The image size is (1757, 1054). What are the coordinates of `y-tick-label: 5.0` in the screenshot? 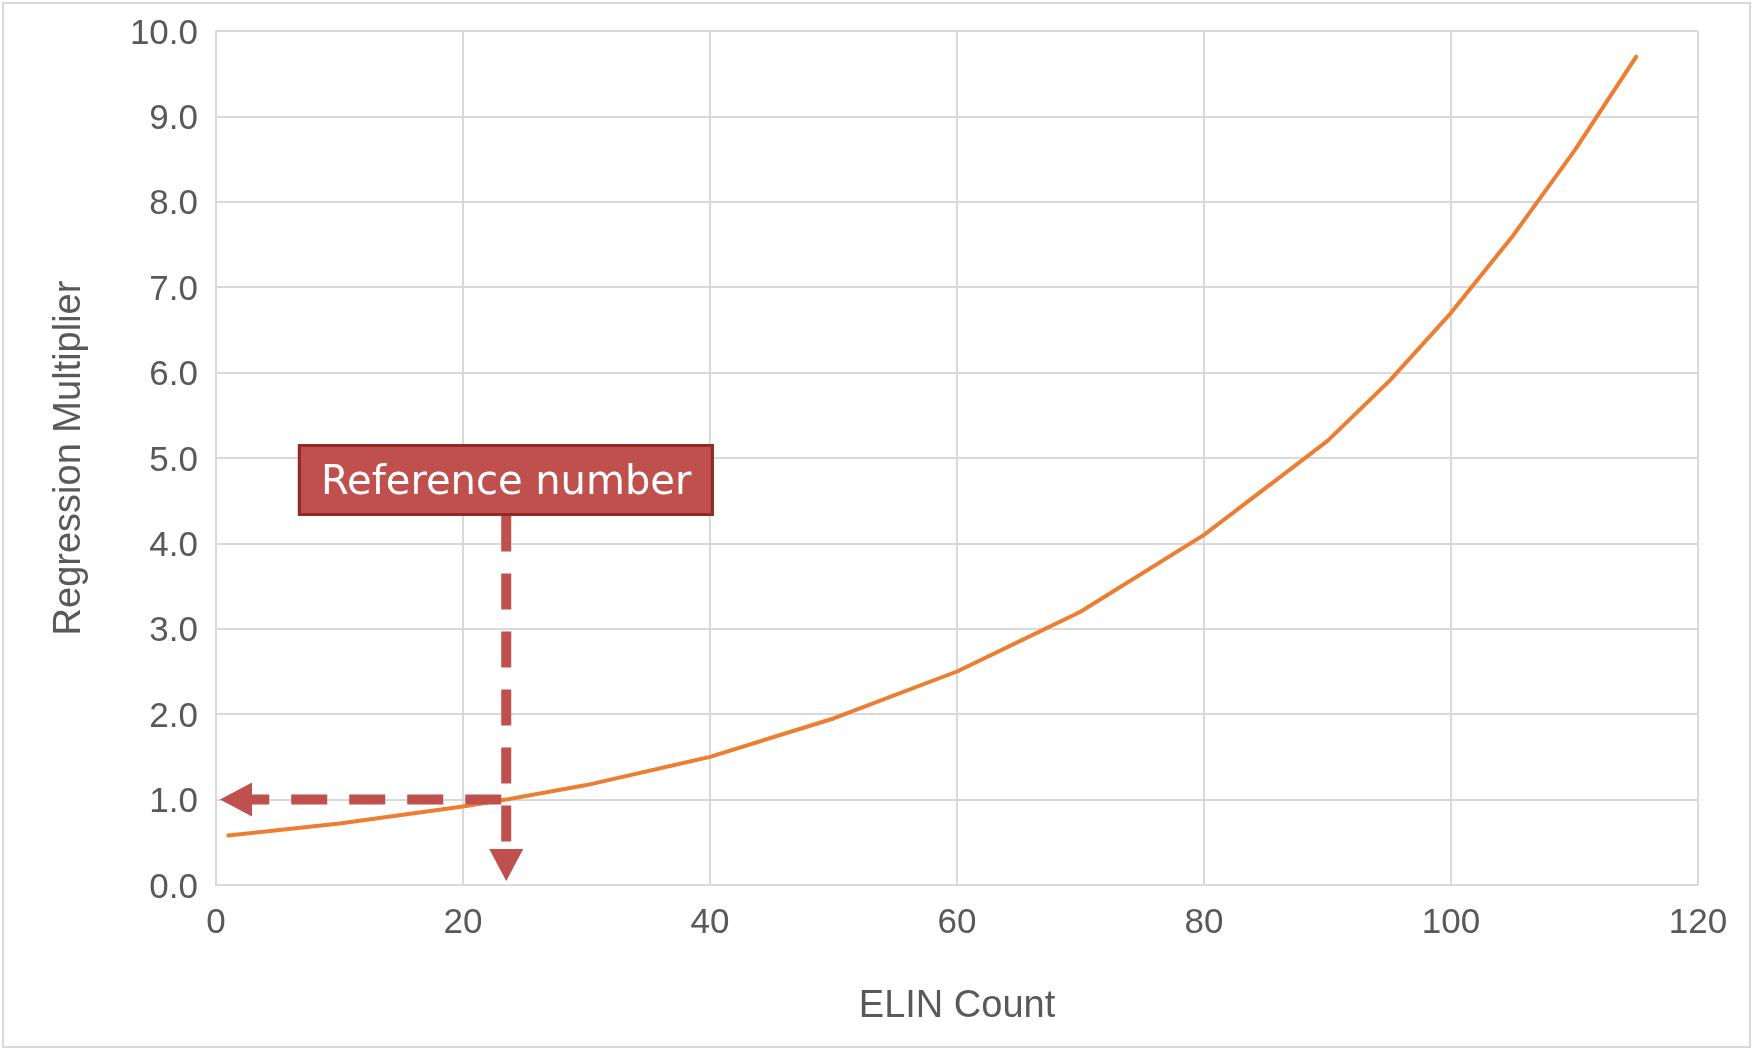 It's located at (173, 458).